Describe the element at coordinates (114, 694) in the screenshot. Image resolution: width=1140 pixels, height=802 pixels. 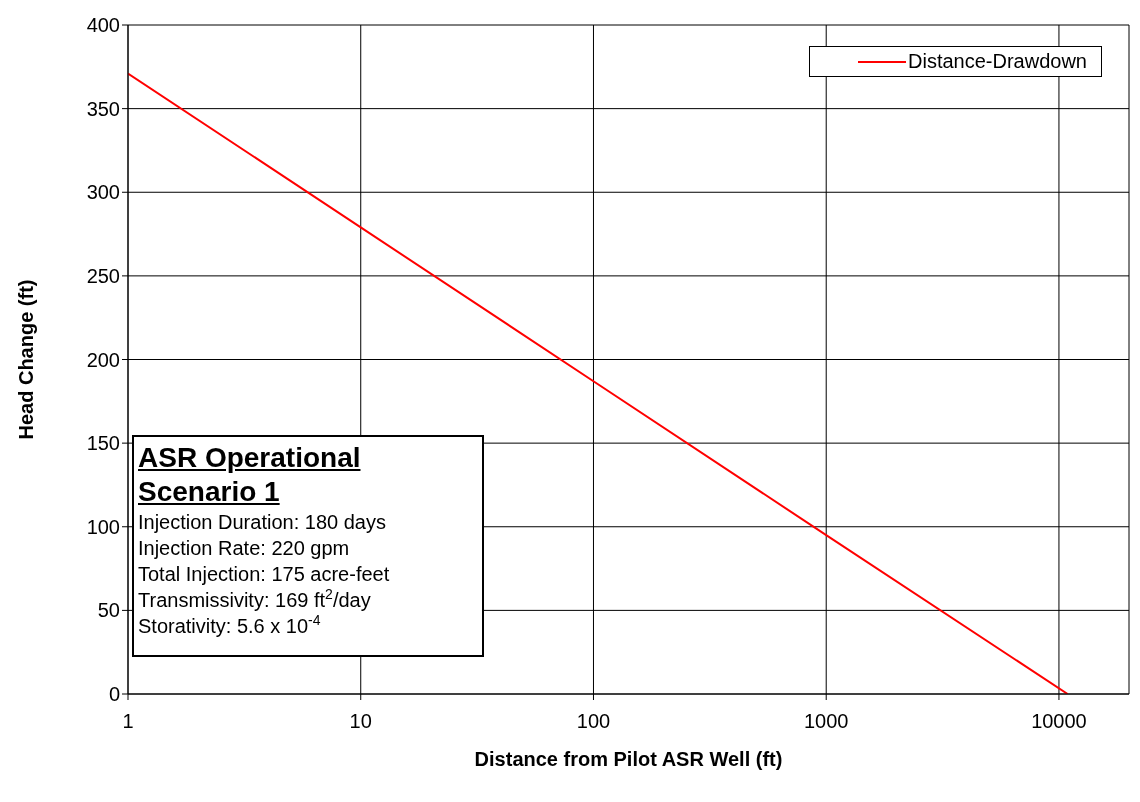
I see `y-tick-label: 0` at that location.